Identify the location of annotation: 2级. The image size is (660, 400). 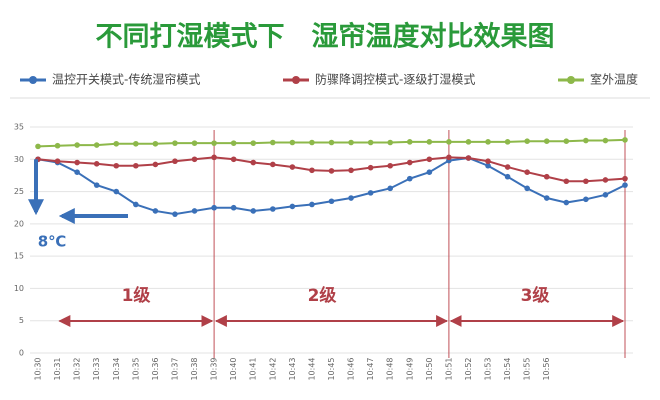
(322, 295).